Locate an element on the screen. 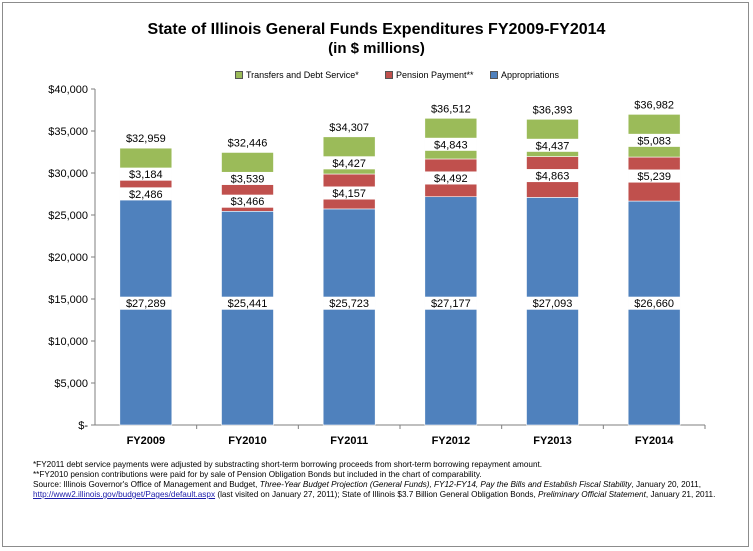 This screenshot has width=753, height=551. y-tick-label: $- is located at coordinates (83, 426).